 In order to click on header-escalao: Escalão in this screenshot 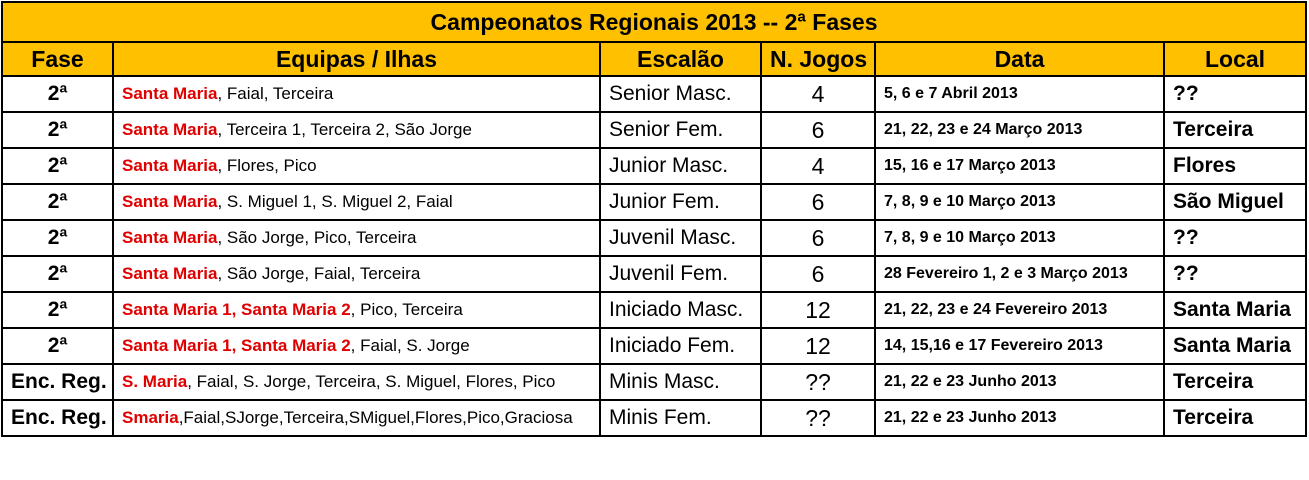, I will do `click(680, 59)`.